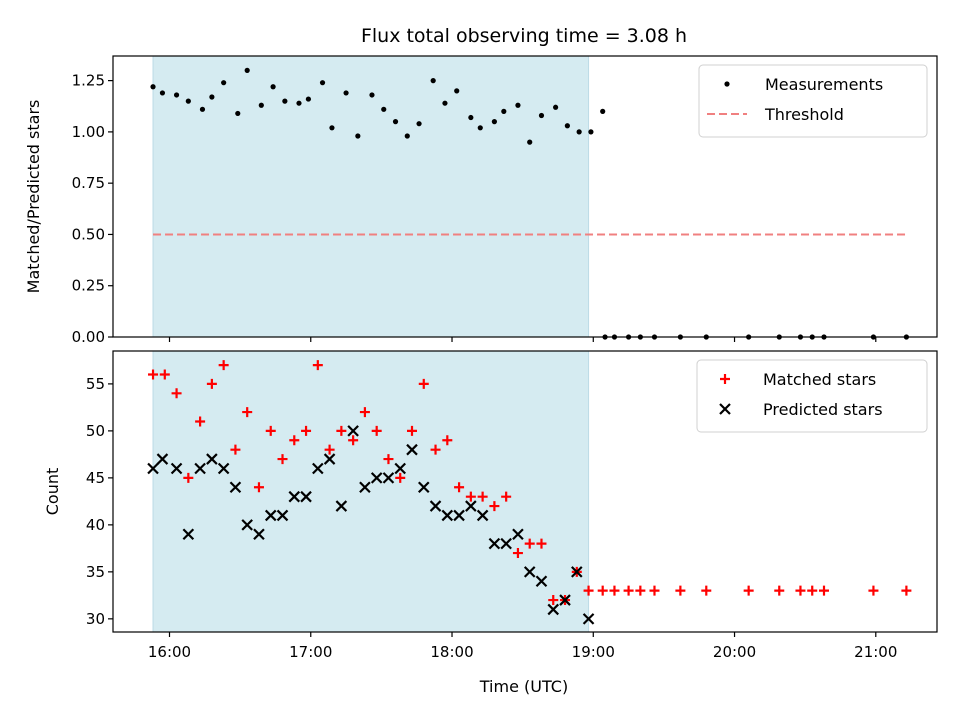  What do you see at coordinates (310, 652) in the screenshot?
I see `x-tick-label: 17:00` at bounding box center [310, 652].